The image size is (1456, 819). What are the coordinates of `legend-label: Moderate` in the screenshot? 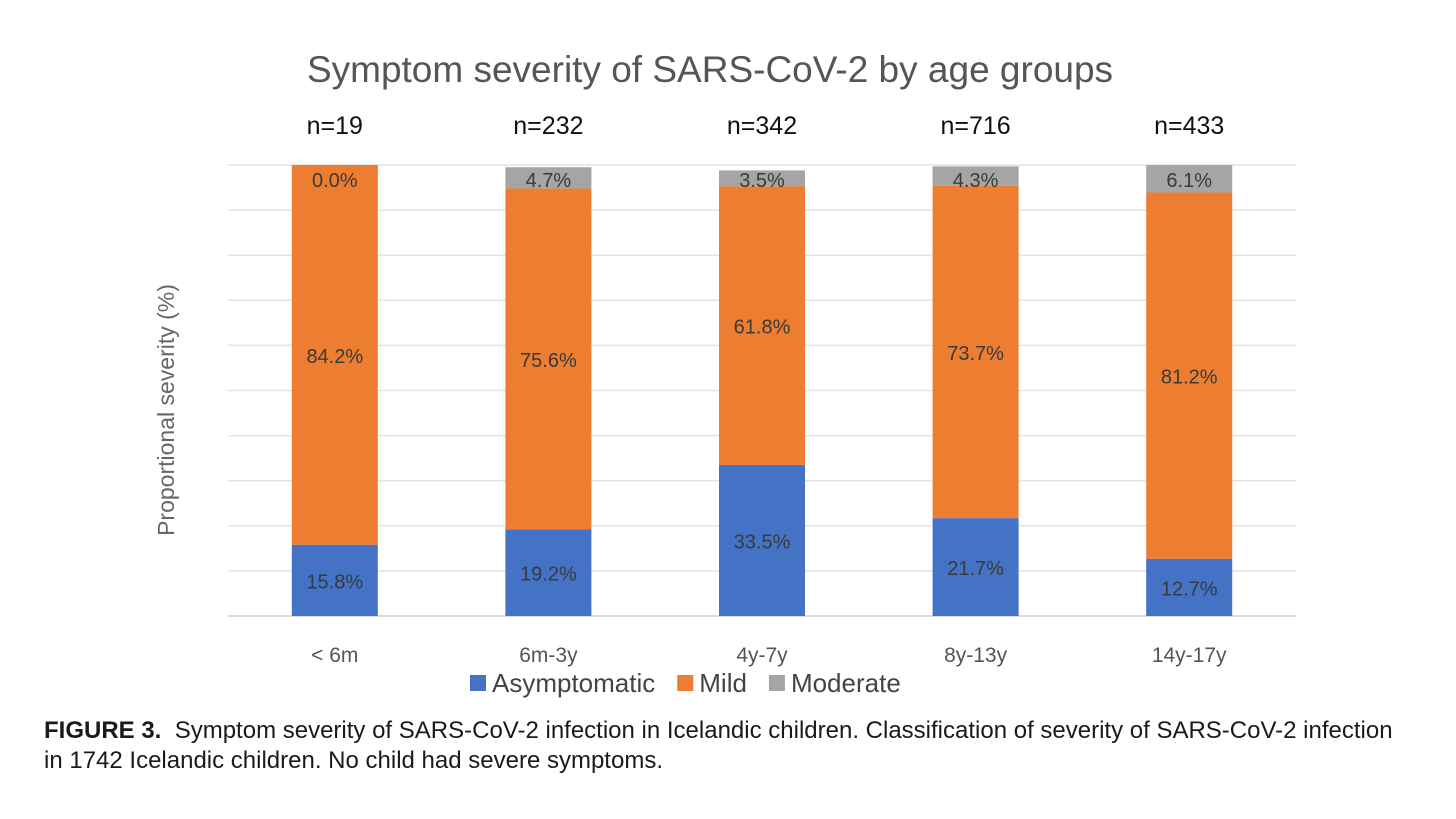 It's located at (846, 683).